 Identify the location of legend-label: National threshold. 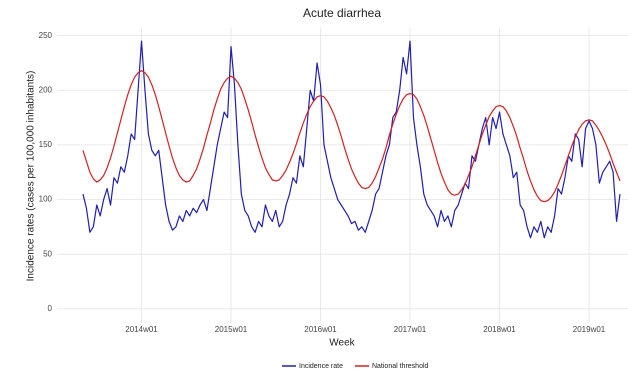
(400, 366).